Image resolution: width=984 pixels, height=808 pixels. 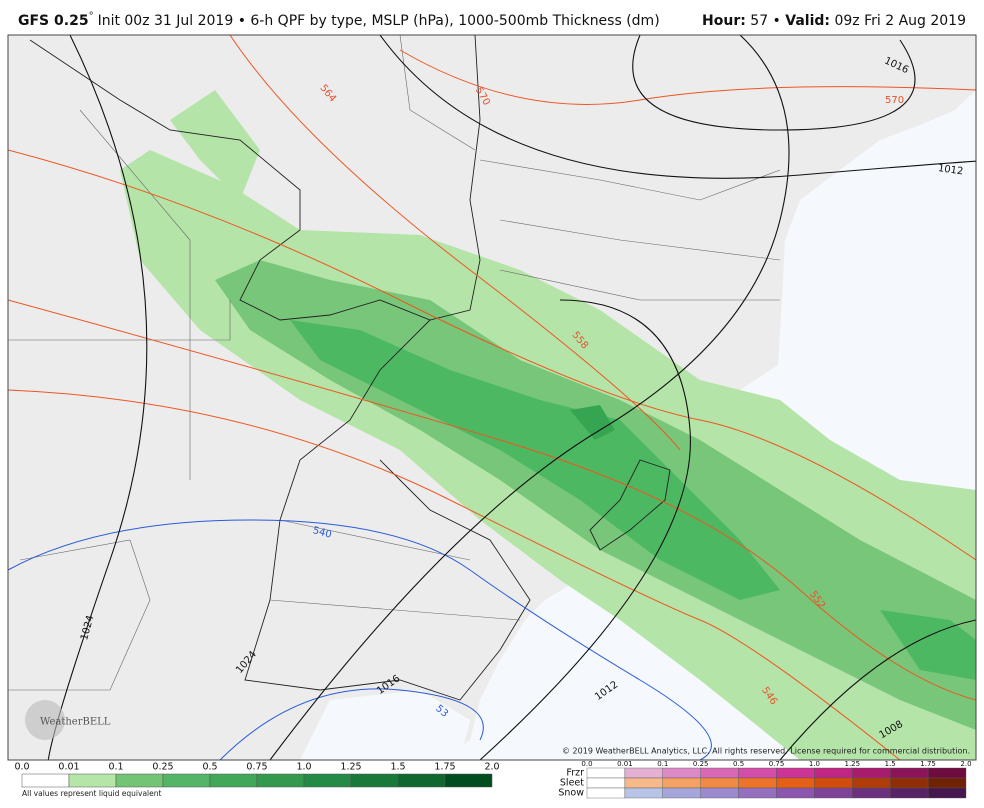 What do you see at coordinates (777, 764) in the screenshot?
I see `ptype-tick-label: 0.75` at bounding box center [777, 764].